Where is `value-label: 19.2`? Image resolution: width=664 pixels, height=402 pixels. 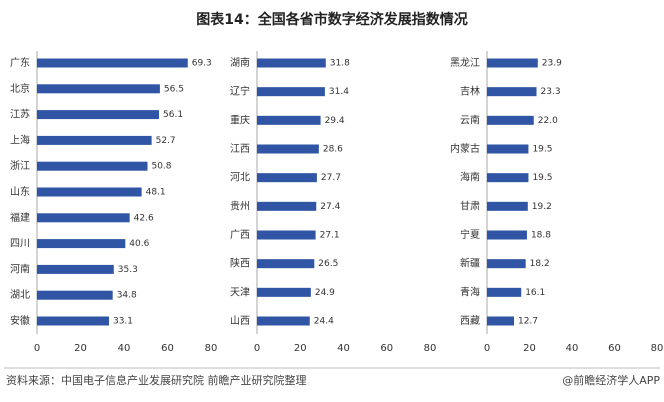
value-label: 19.2 is located at coordinates (542, 207).